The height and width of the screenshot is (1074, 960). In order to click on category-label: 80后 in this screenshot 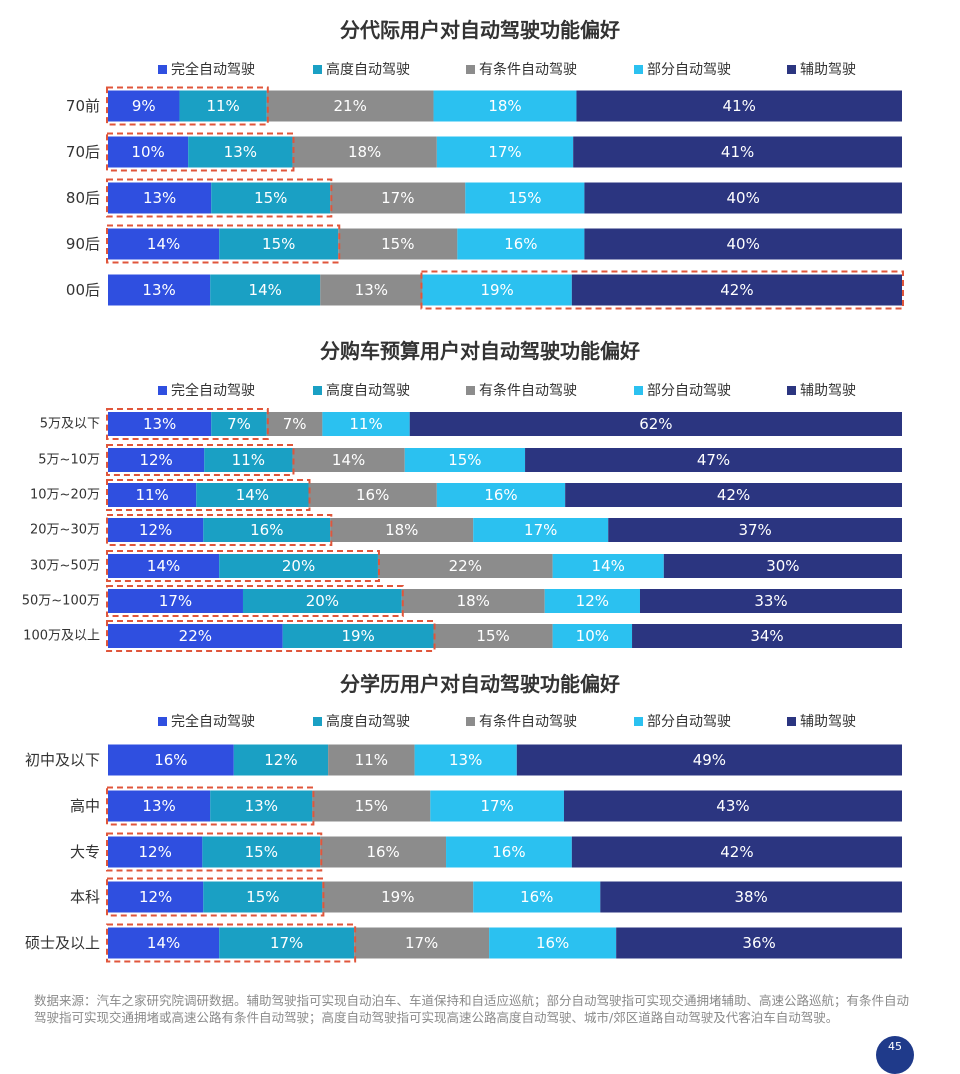, I will do `click(83, 198)`.